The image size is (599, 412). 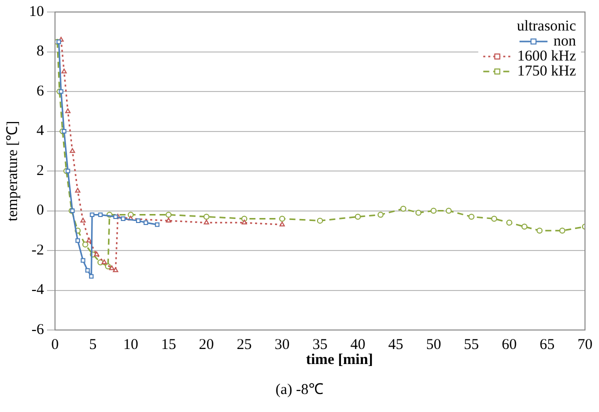 What do you see at coordinates (55, 344) in the screenshot?
I see `x-tick-label: 0` at bounding box center [55, 344].